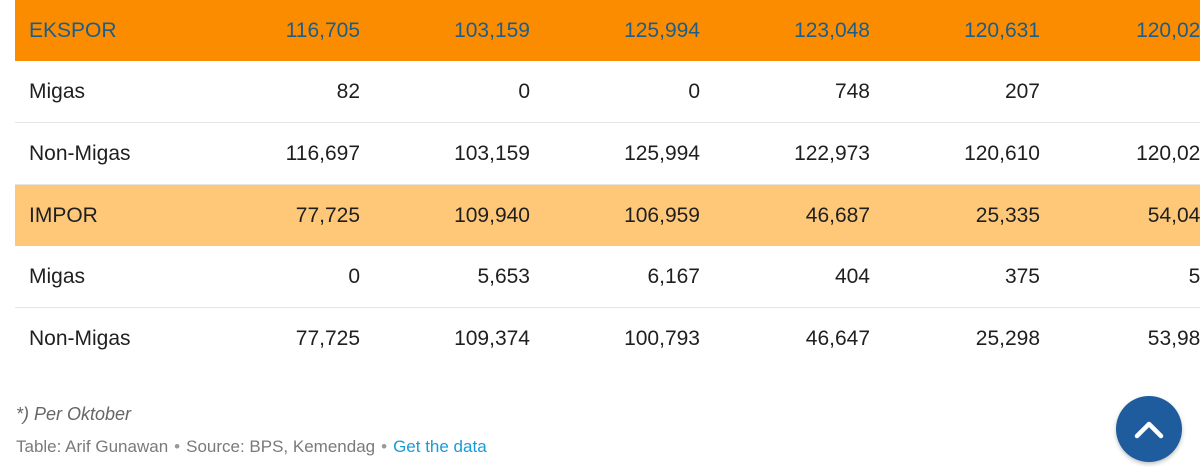 The width and height of the screenshot is (1200, 467). Describe the element at coordinates (1120, 338) in the screenshot. I see `table-cell: 53,985` at that location.